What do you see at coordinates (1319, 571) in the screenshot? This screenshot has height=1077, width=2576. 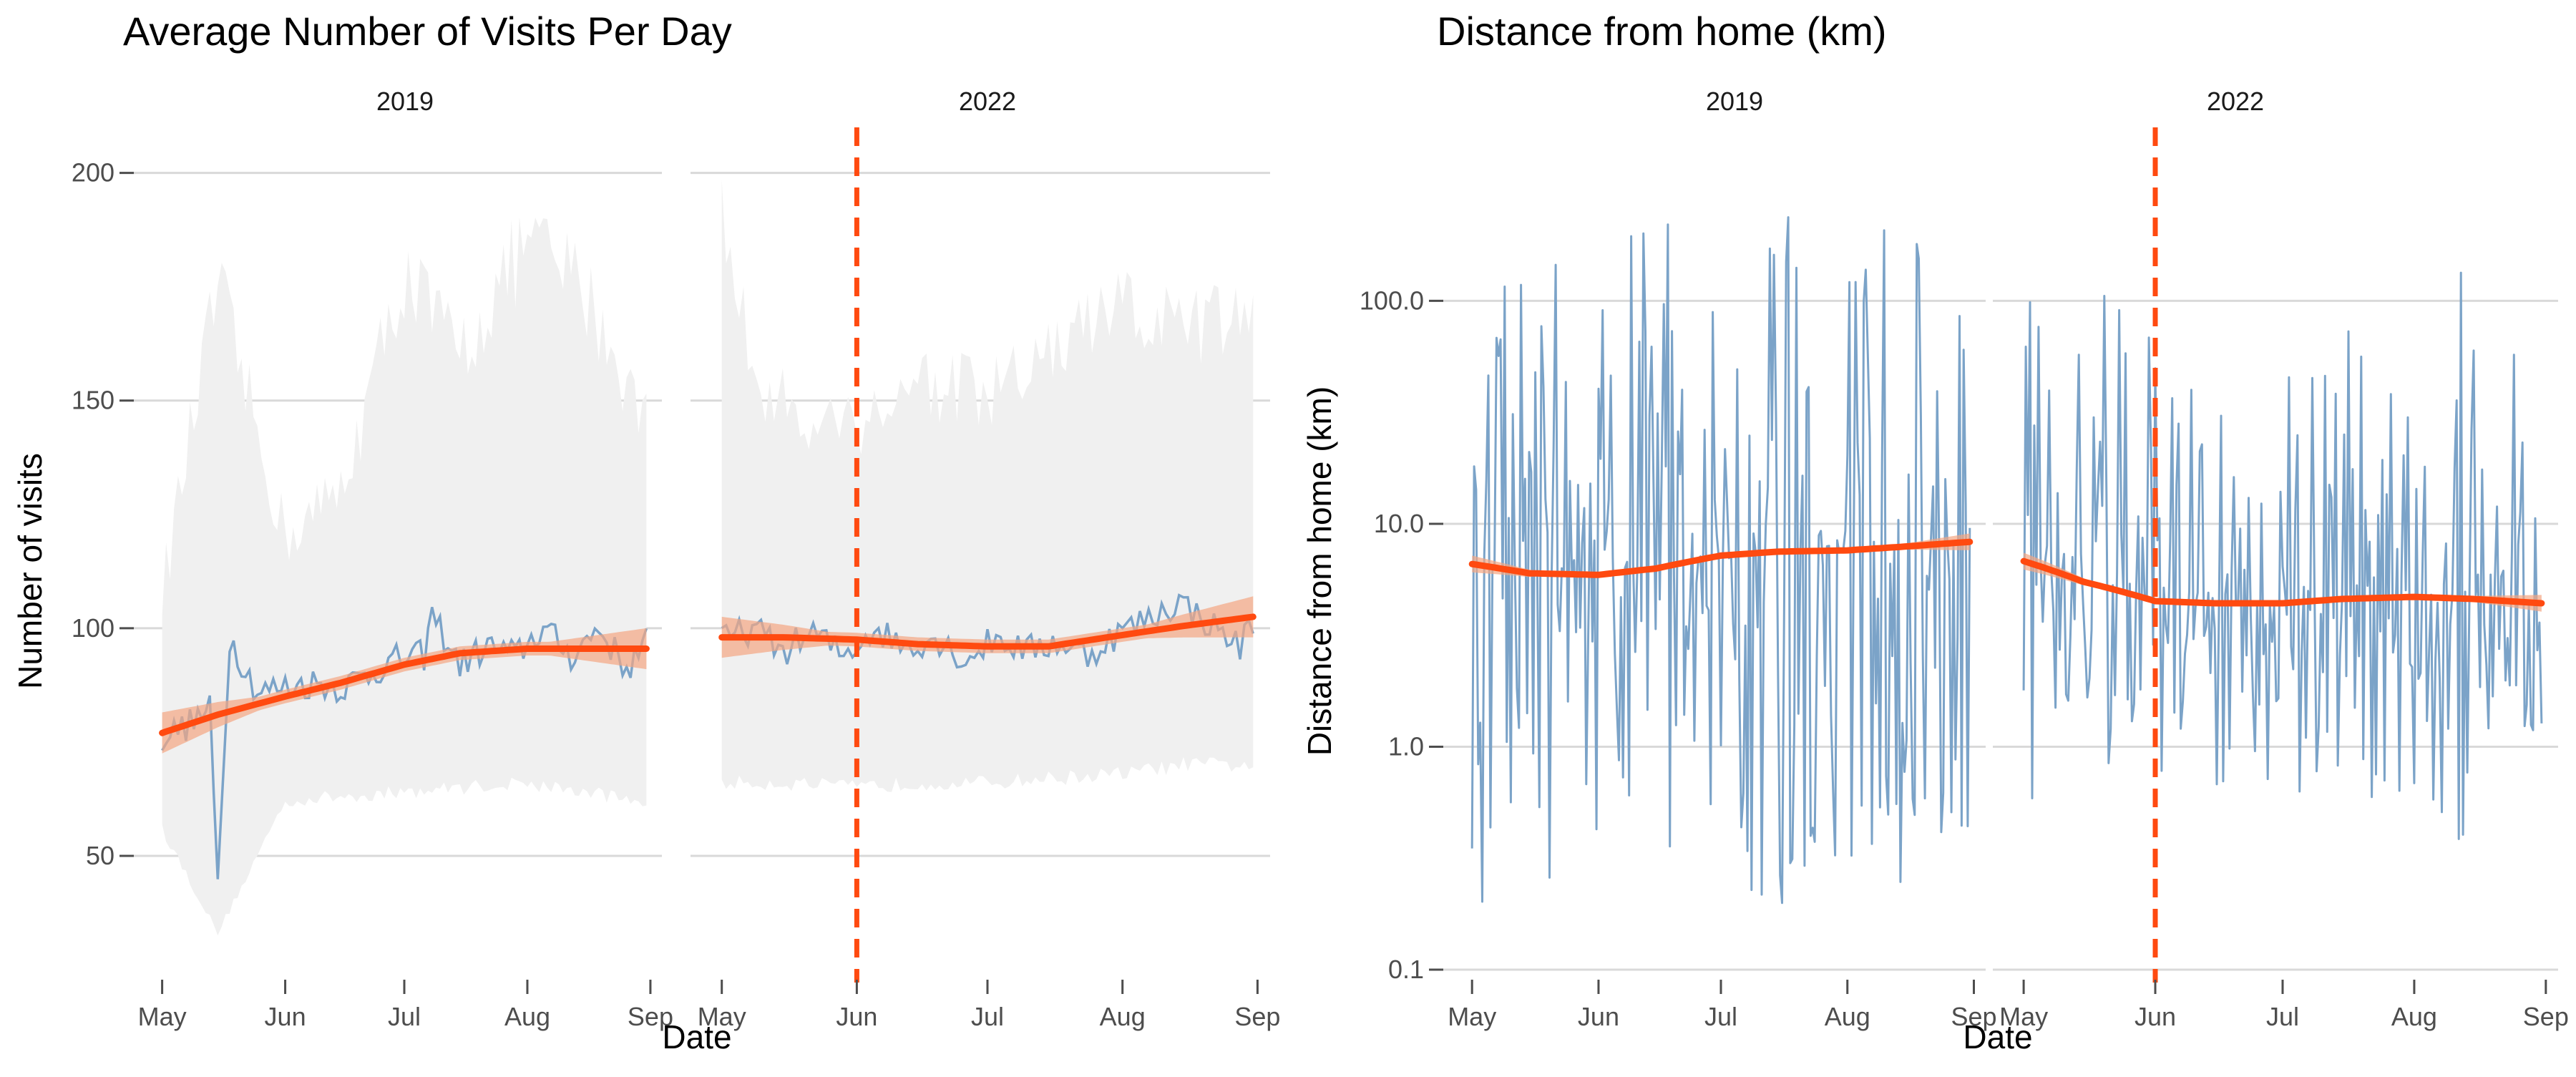 I see `y-axis-title: Distance from home (km)` at bounding box center [1319, 571].